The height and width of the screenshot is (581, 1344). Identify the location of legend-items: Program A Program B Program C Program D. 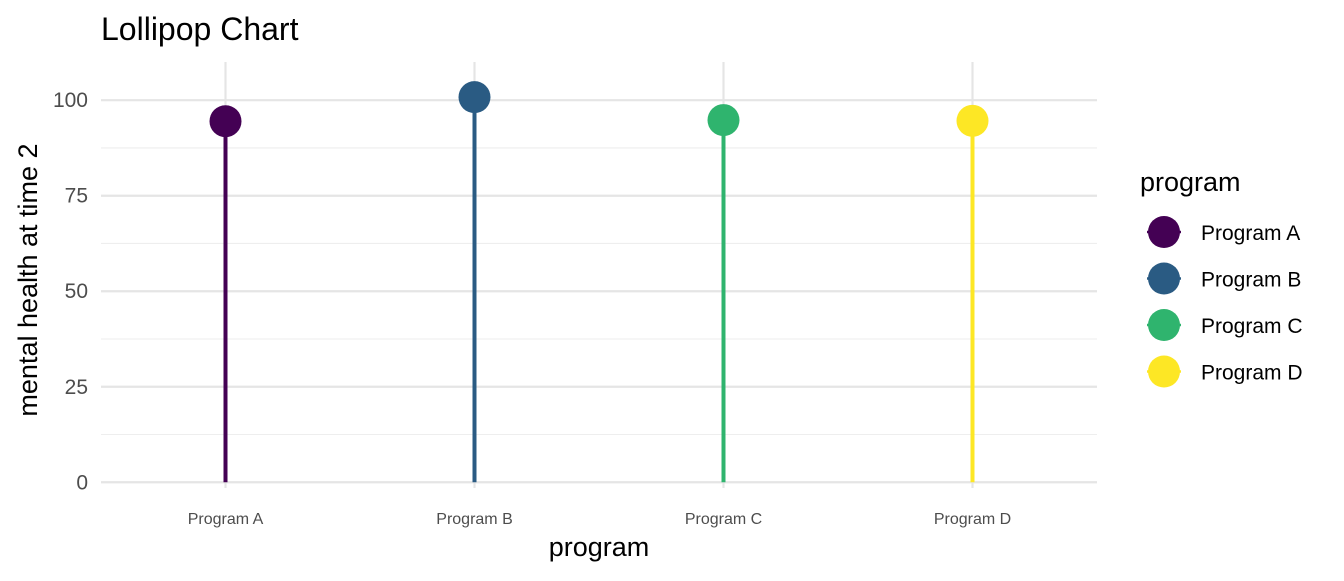
(1225, 302).